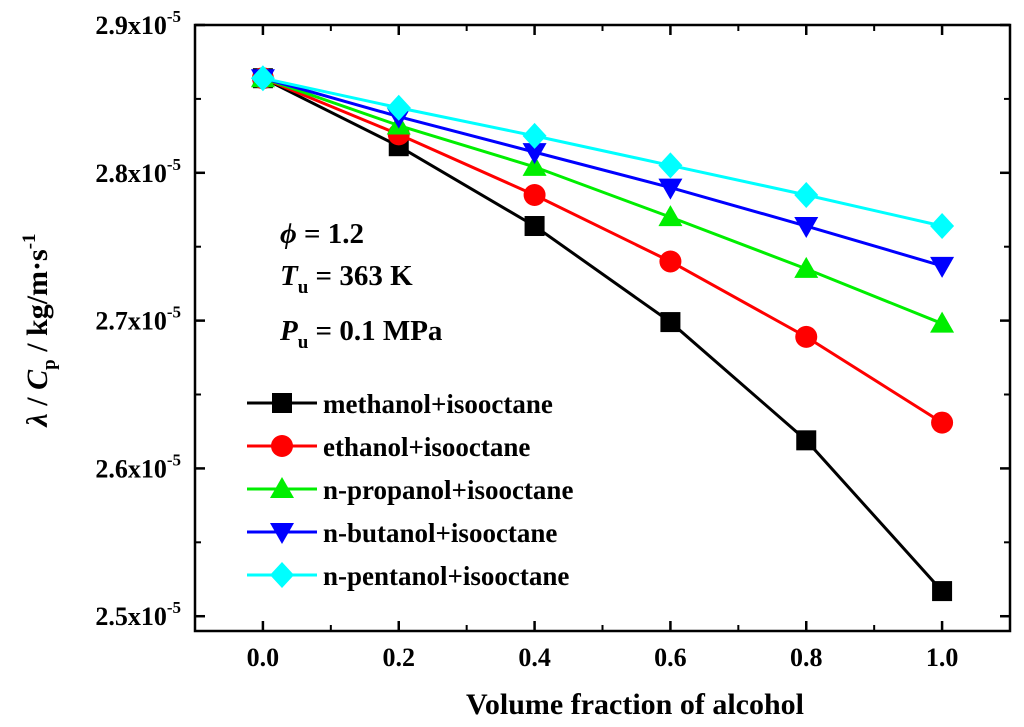 Image resolution: width=1024 pixels, height=727 pixels. What do you see at coordinates (138, 171) in the screenshot?
I see `y-tick-label: 2.8x10⁻⁵` at bounding box center [138, 171].